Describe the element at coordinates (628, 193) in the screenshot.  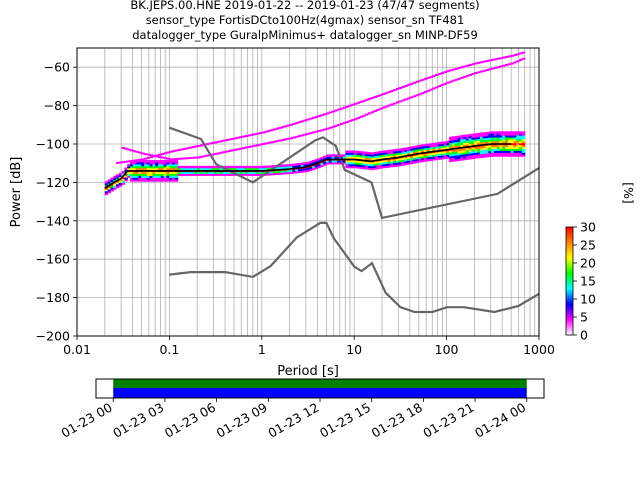
I see `colorbar-label: [%]` at that location.